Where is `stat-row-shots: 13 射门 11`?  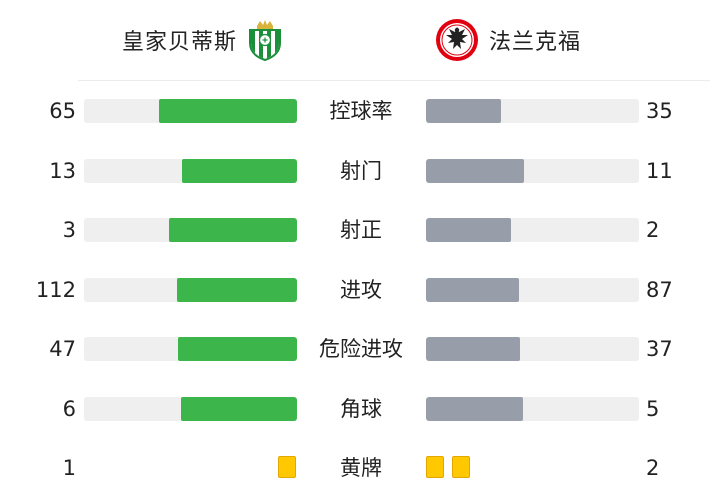 stat-row-shots: 13 射门 11 is located at coordinates (360, 171).